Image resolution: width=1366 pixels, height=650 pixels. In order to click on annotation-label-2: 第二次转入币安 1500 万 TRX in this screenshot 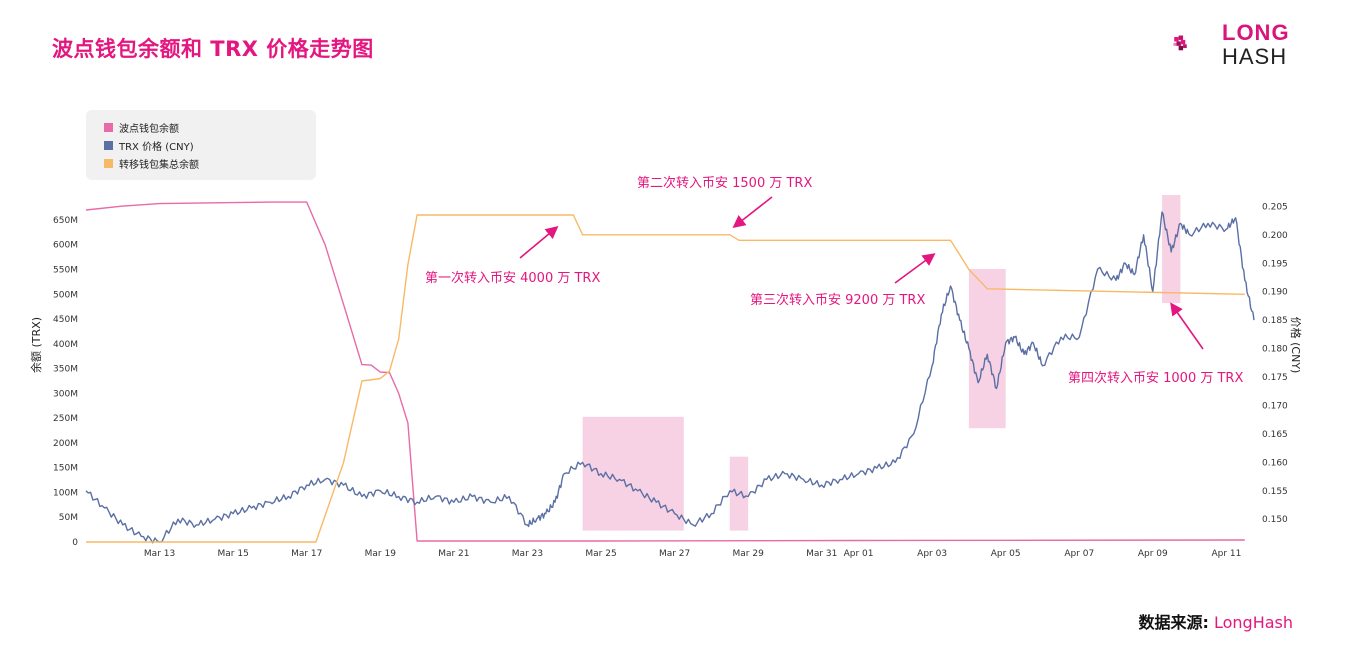, I will do `click(724, 183)`.